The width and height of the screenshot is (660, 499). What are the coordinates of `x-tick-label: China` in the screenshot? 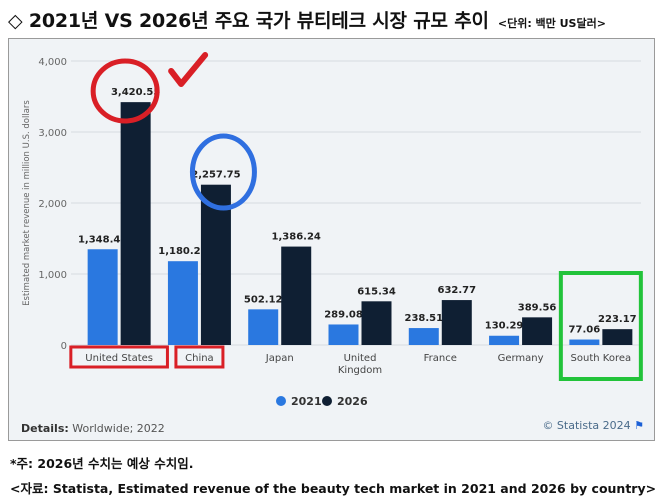 It's located at (199, 358).